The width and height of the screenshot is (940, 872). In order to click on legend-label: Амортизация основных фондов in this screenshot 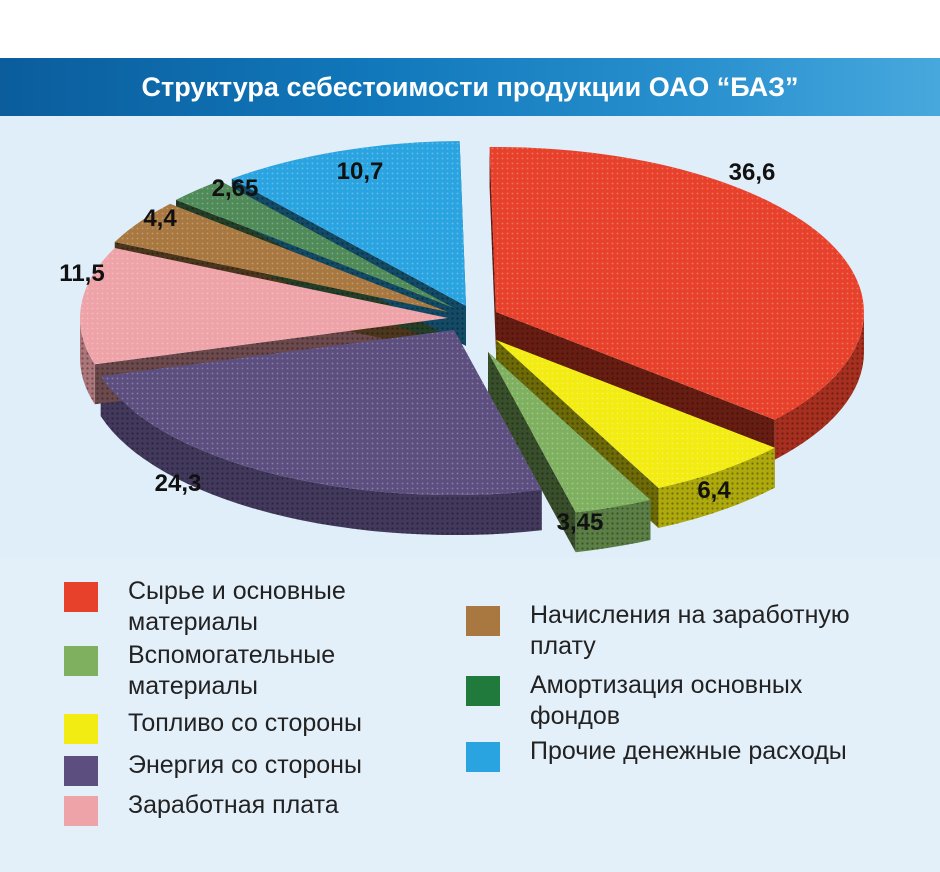, I will do `click(666, 700)`.